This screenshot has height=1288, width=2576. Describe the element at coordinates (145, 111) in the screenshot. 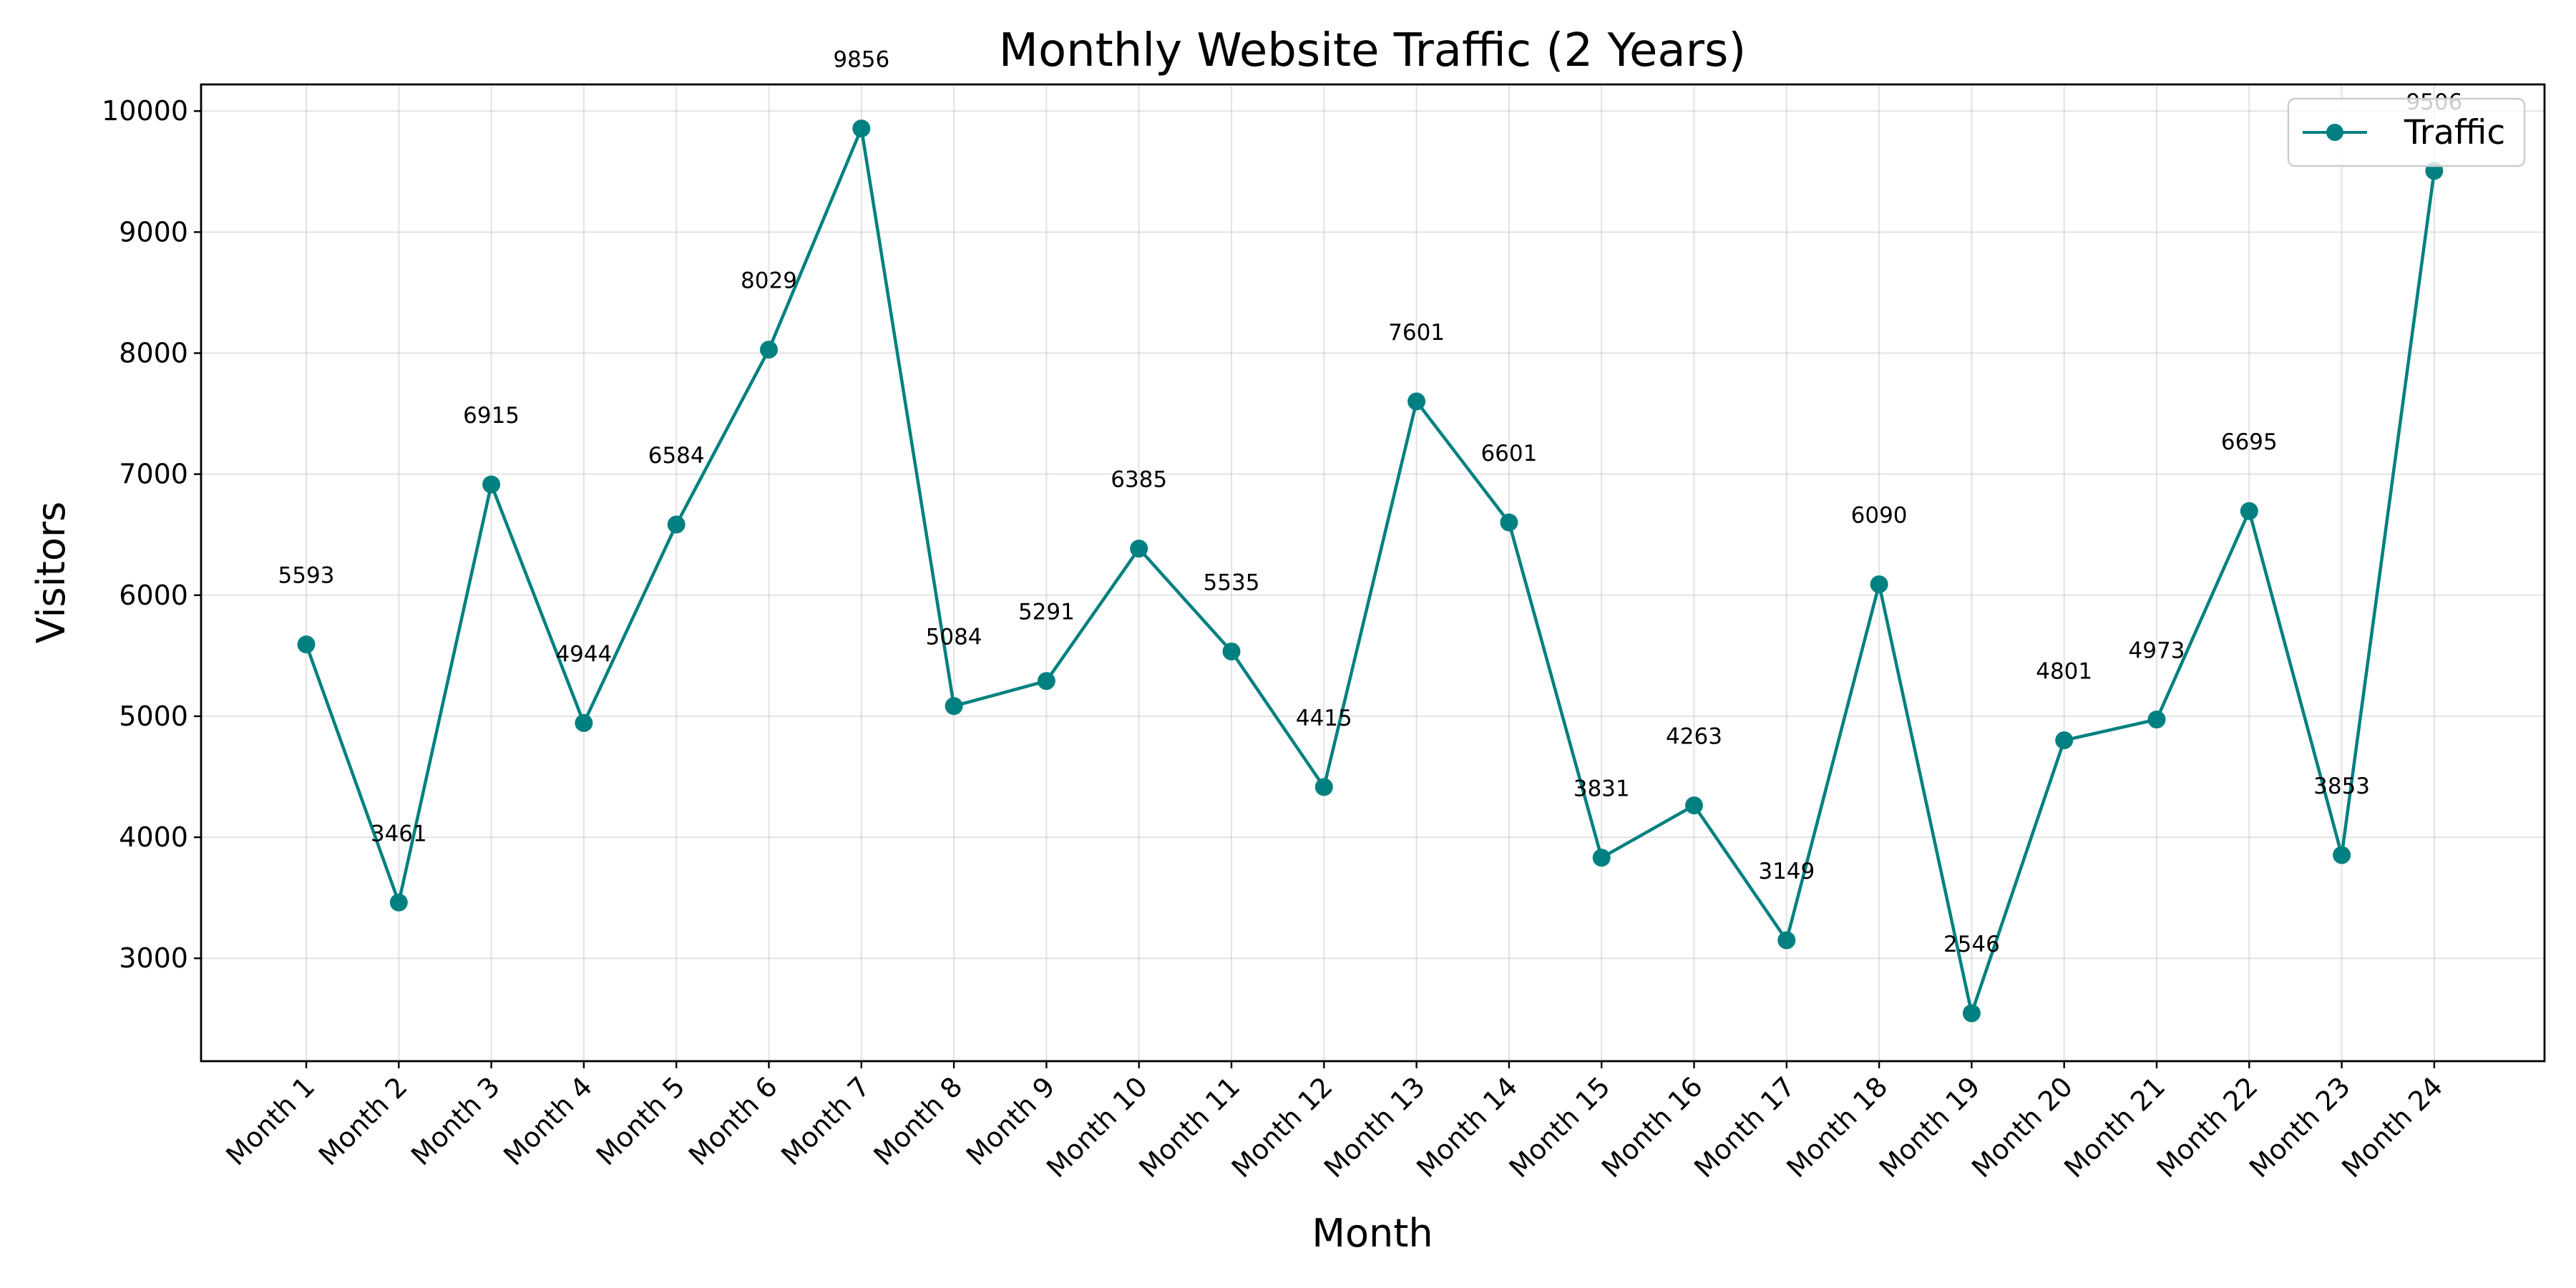

I see `y-tick-label: 10000` at that location.